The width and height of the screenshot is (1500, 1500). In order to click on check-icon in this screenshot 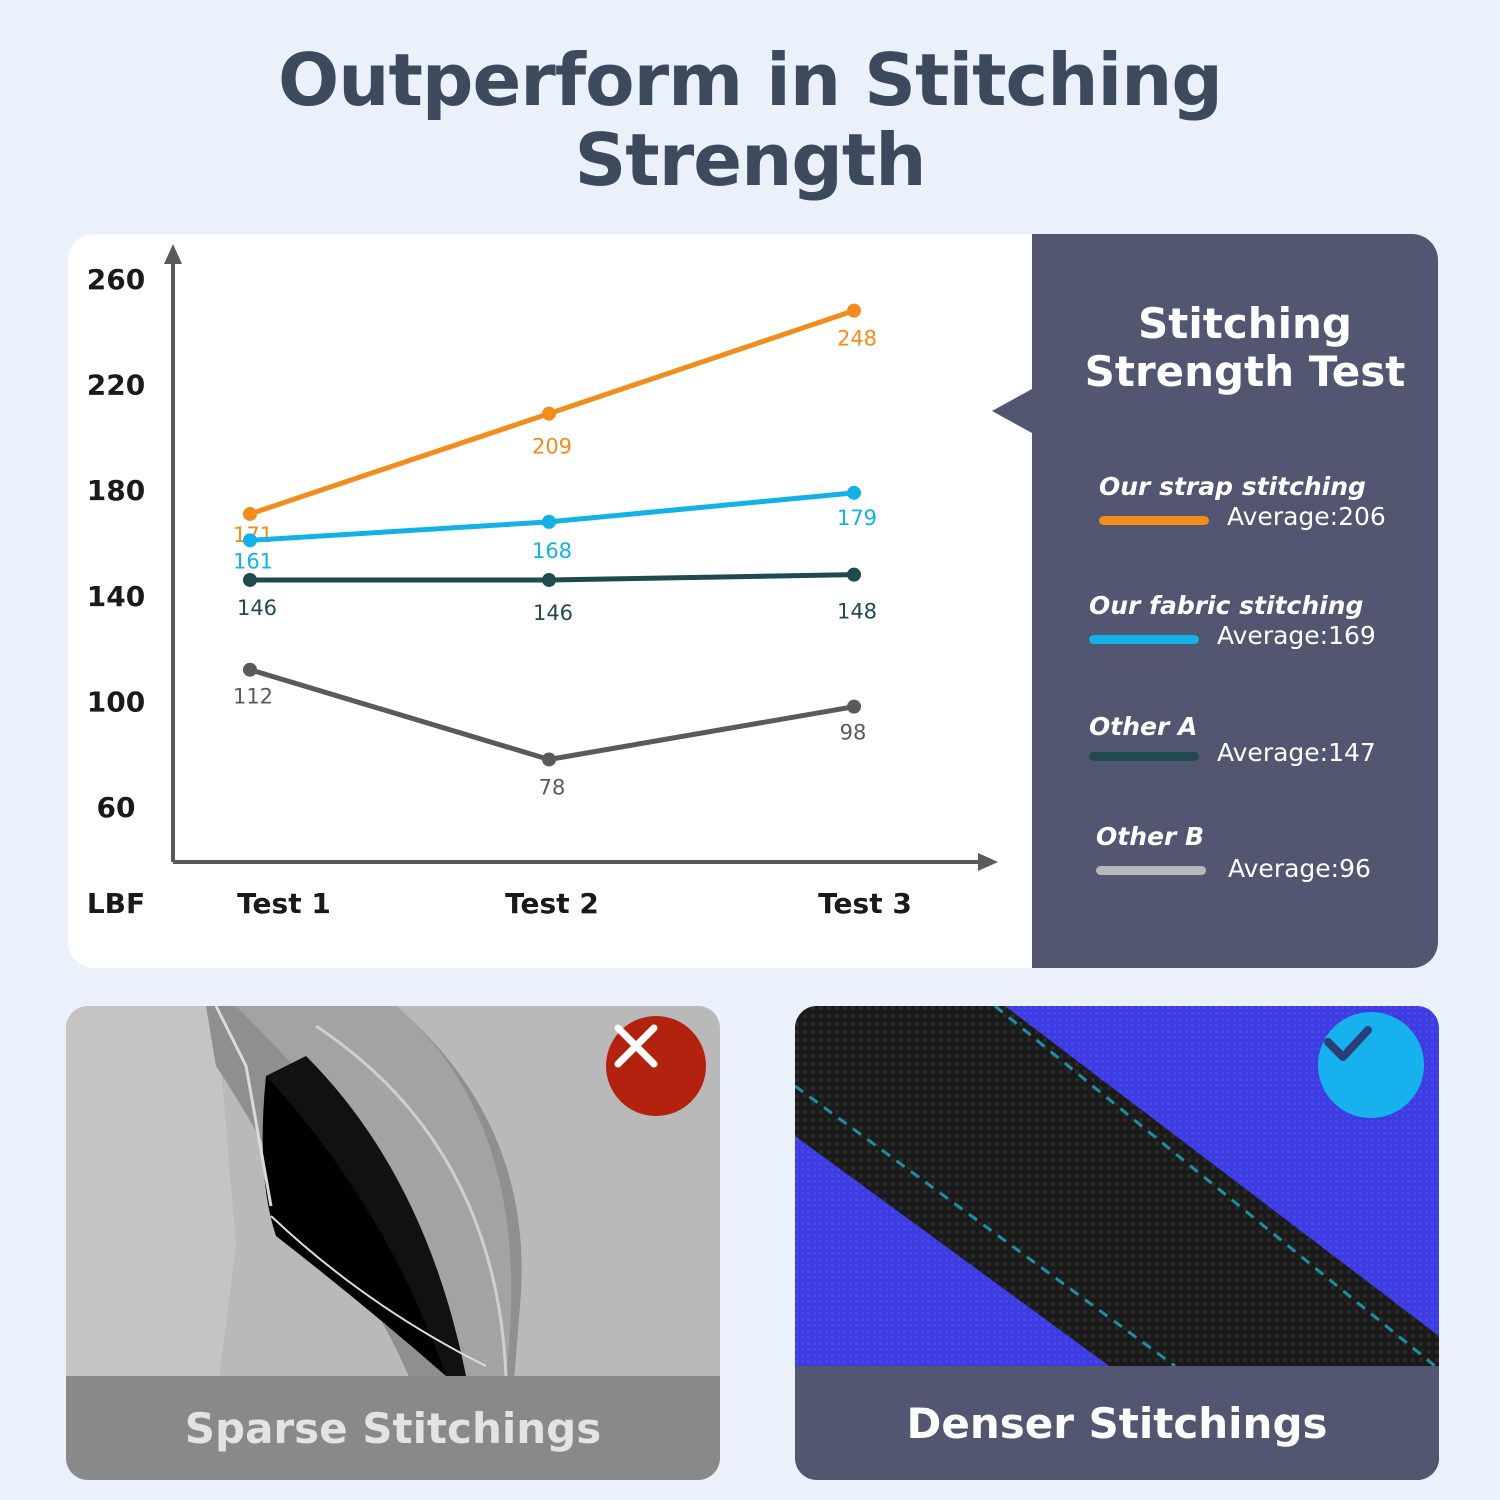, I will do `click(1371, 1065)`.